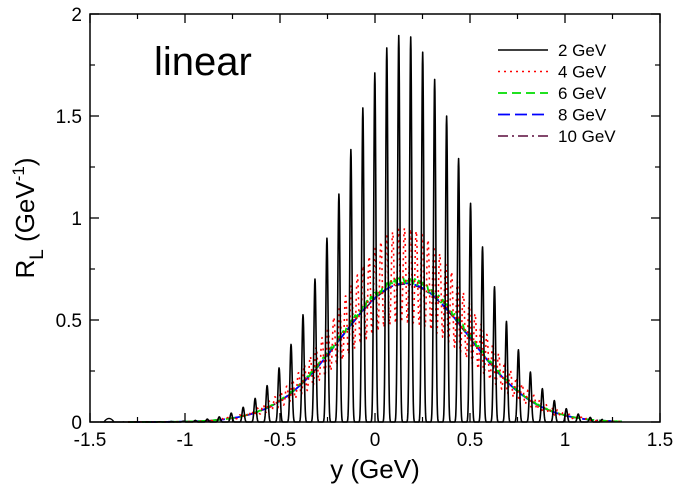 Image resolution: width=689 pixels, height=485 pixels. What do you see at coordinates (76, 423) in the screenshot?
I see `y-tick-label: 0` at bounding box center [76, 423].